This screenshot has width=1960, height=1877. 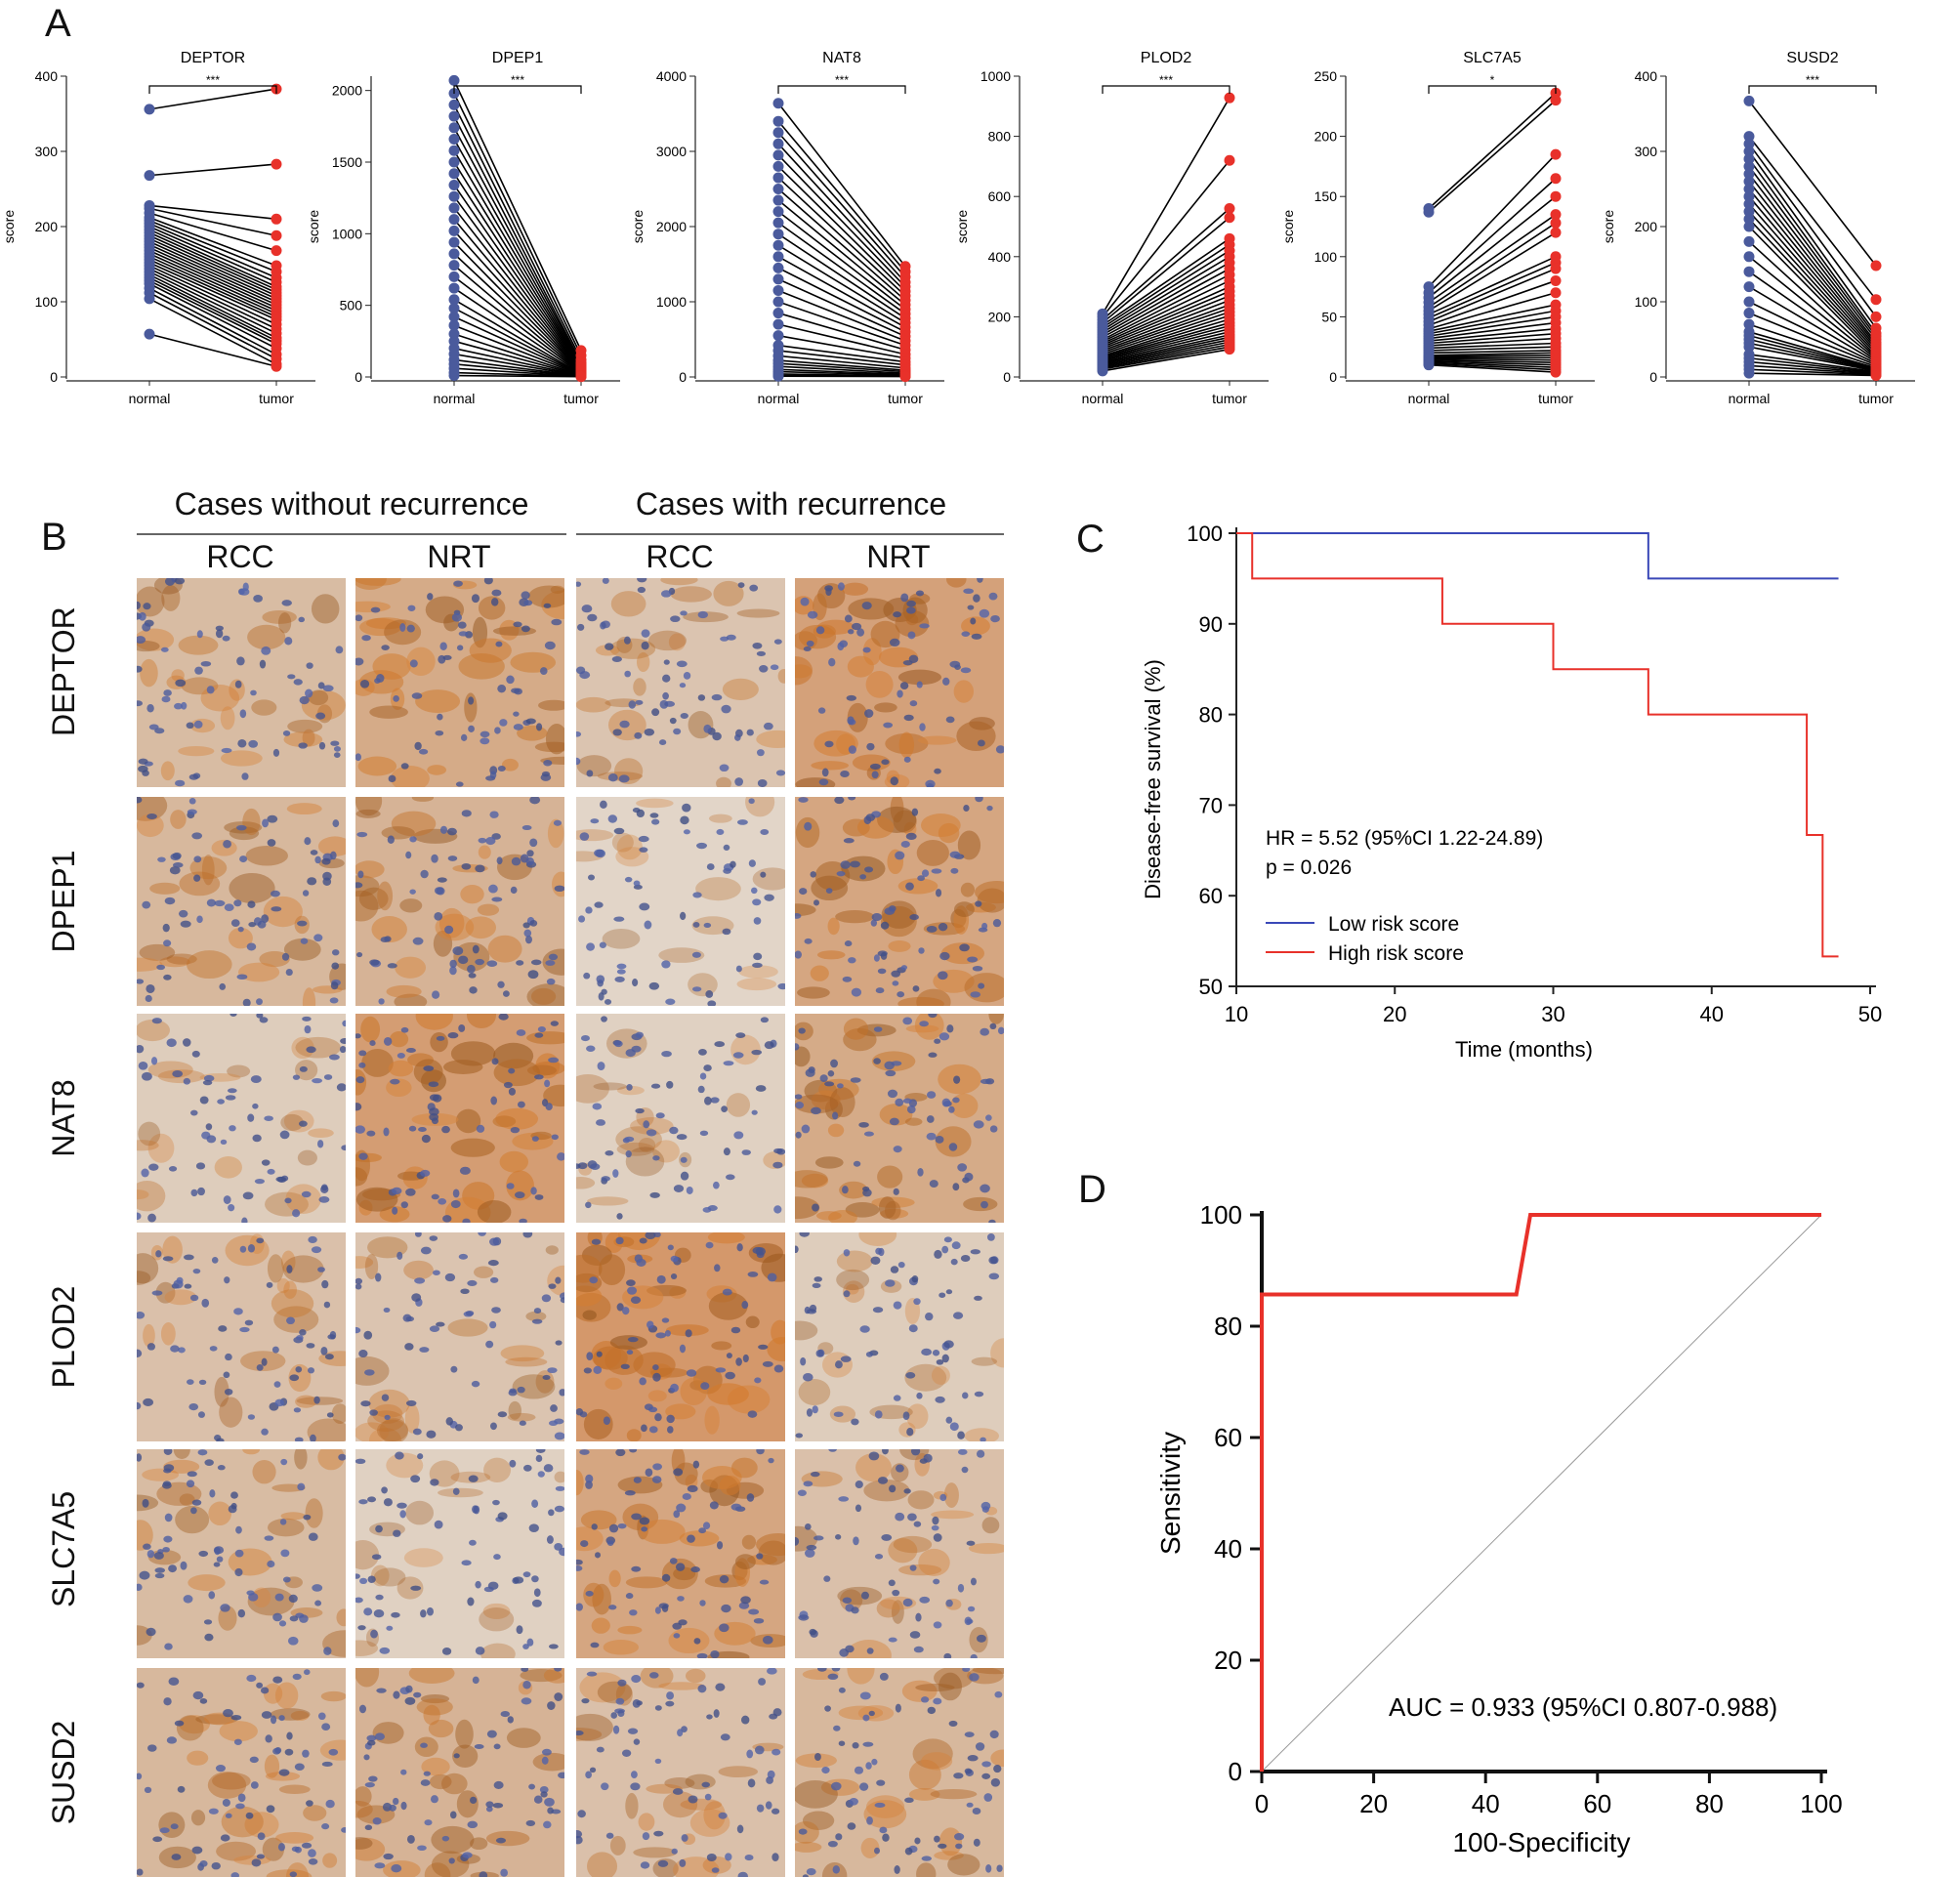 What do you see at coordinates (1326, 257) in the screenshot?
I see `y-tick-label: 100` at bounding box center [1326, 257].